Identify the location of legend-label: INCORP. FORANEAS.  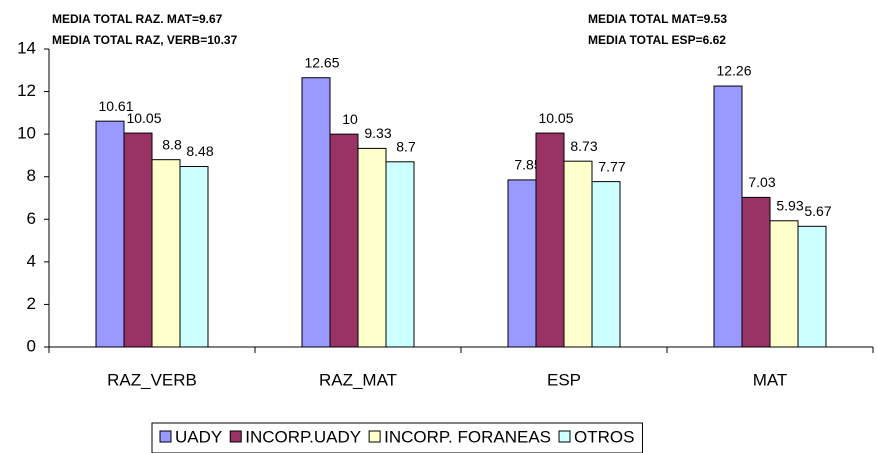
(467, 436).